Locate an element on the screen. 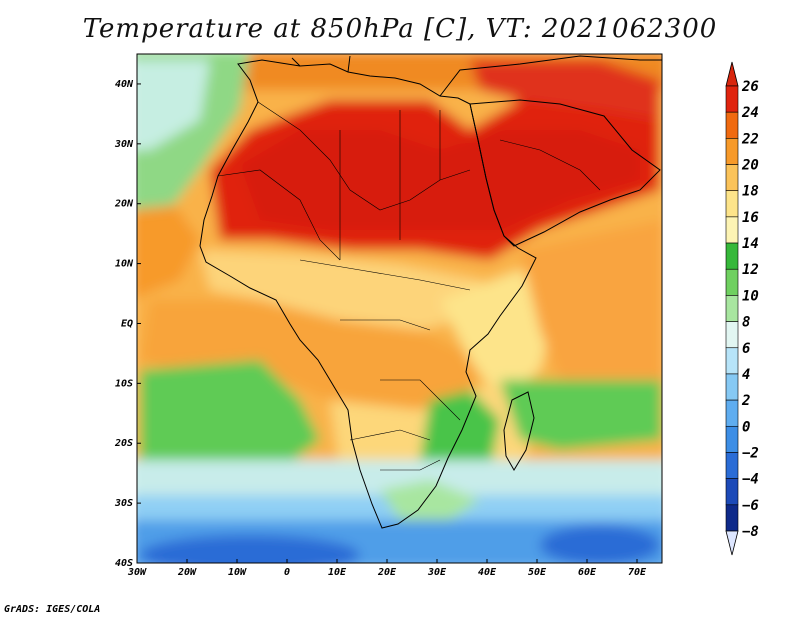 The height and width of the screenshot is (618, 800). colorbar-label: 2 is located at coordinates (745, 401).